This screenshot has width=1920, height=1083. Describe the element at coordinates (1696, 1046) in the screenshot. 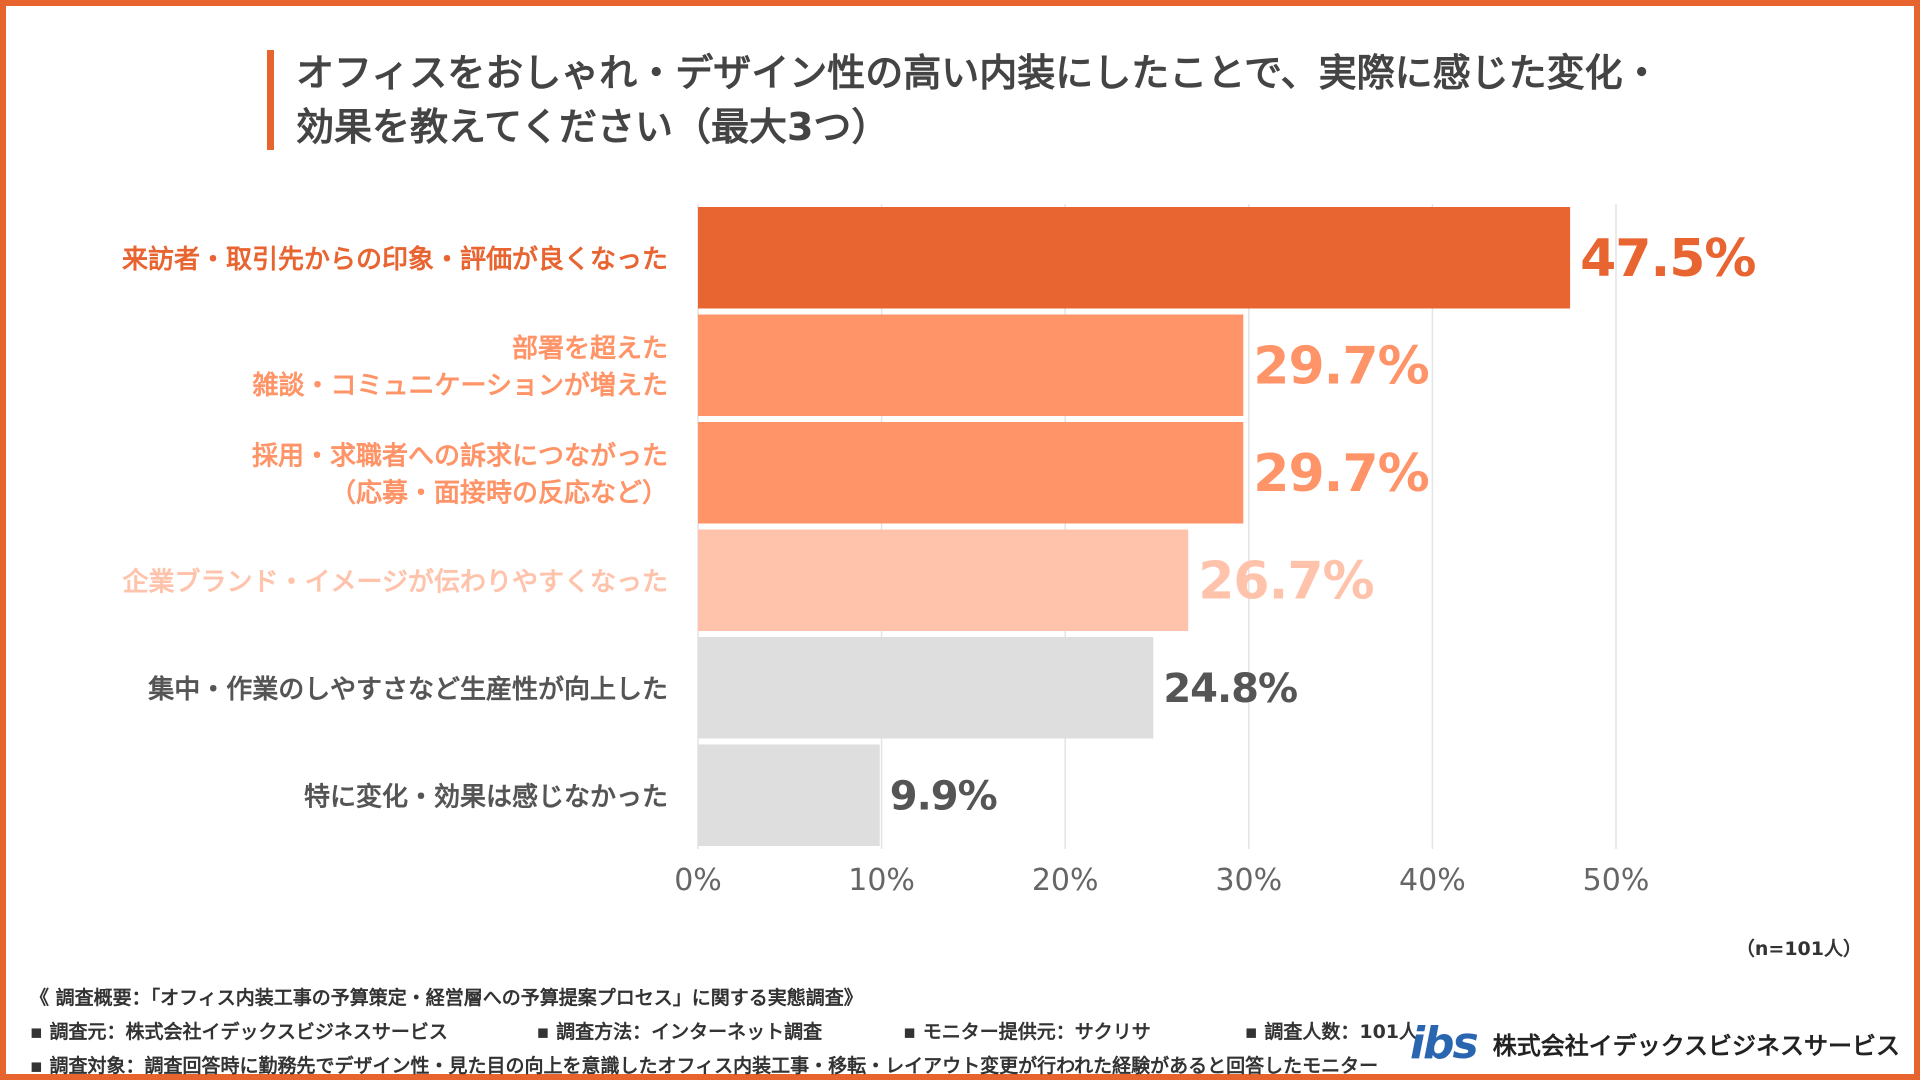

I see `company-name: 株式会社イデックスビジネスサービス` at that location.